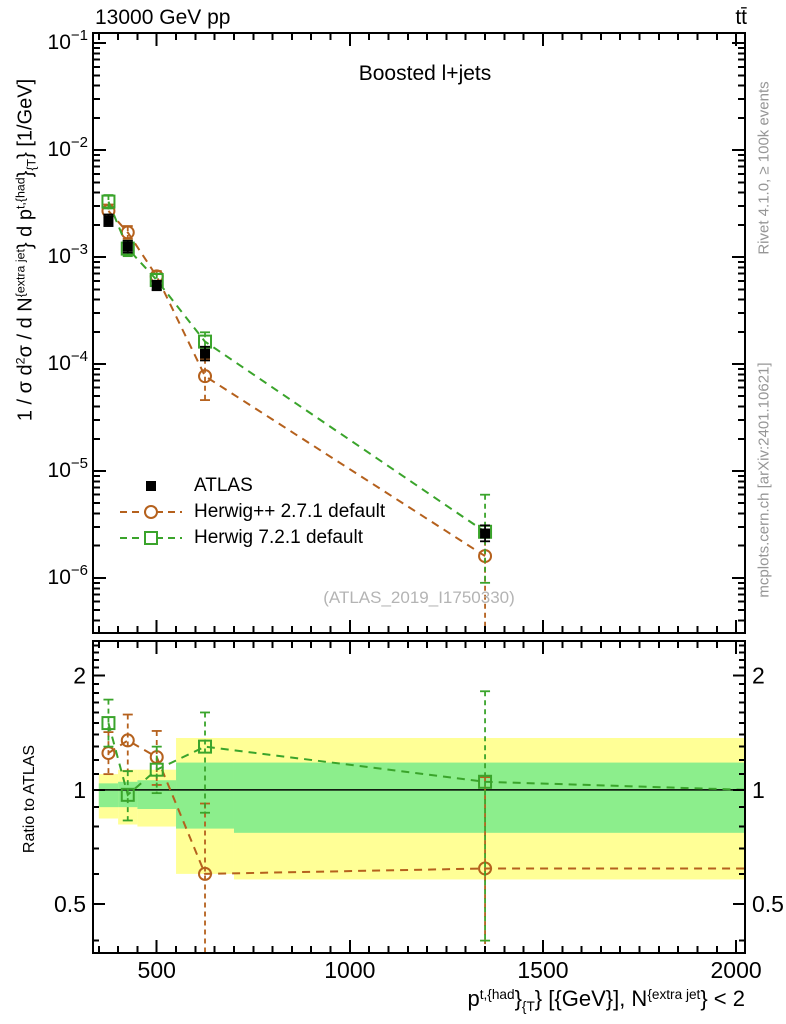 Image resolution: width=786 pixels, height=1024 pixels. What do you see at coordinates (68, 147) in the screenshot?
I see `svg-text: 10⁻²` at bounding box center [68, 147].